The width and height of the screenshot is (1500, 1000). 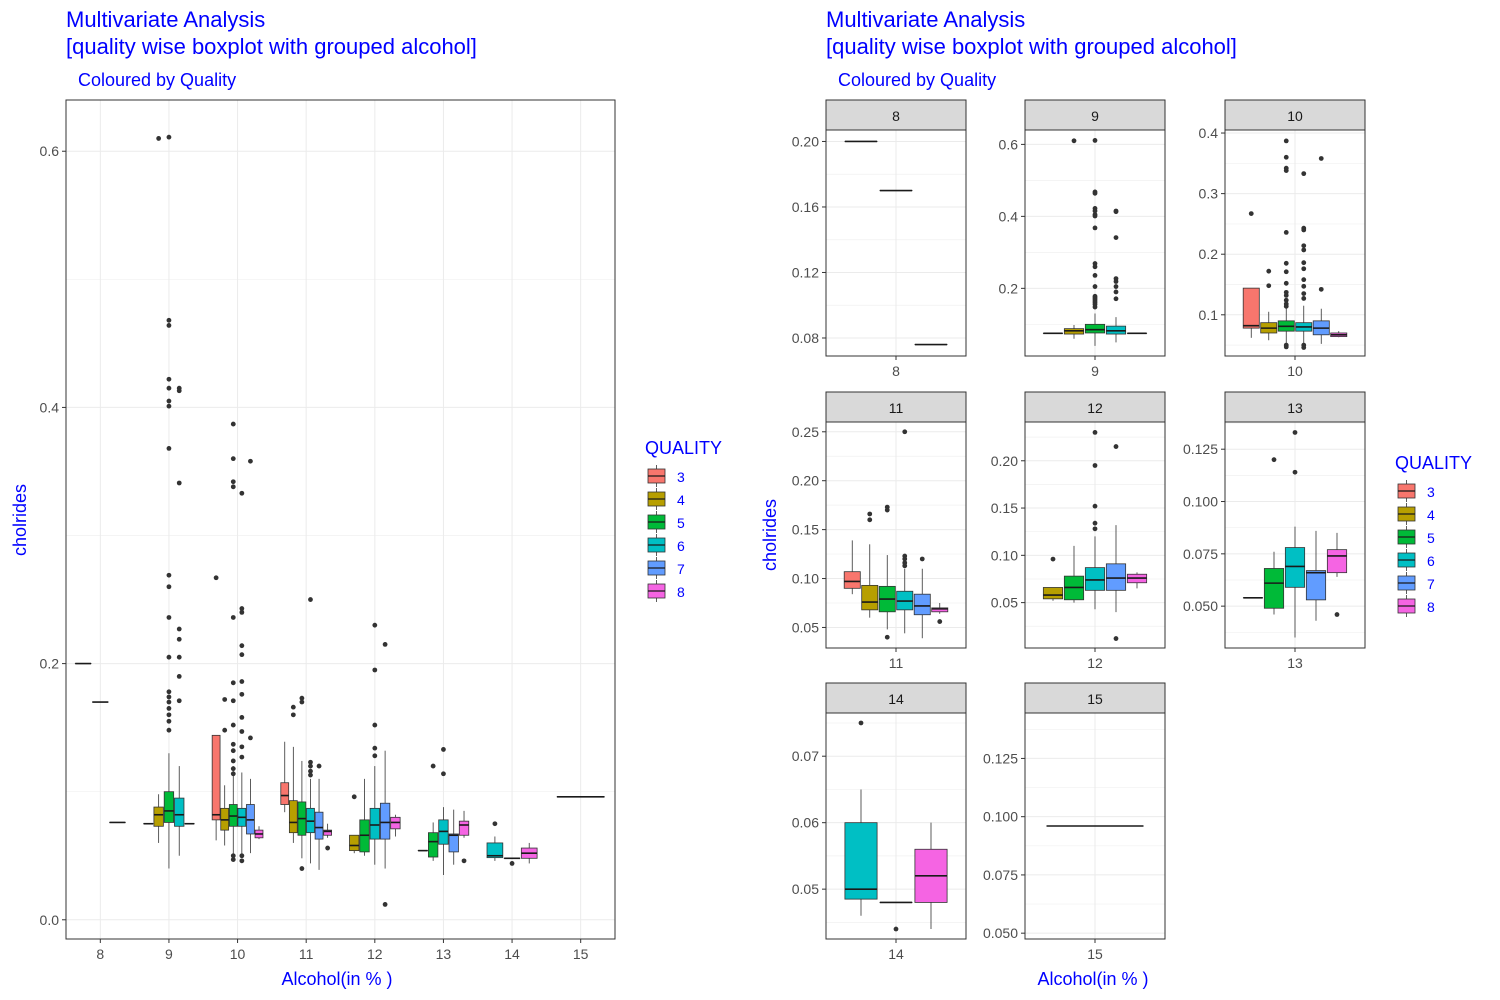 I want to click on facet-10-strip, so click(x=1295, y=115).